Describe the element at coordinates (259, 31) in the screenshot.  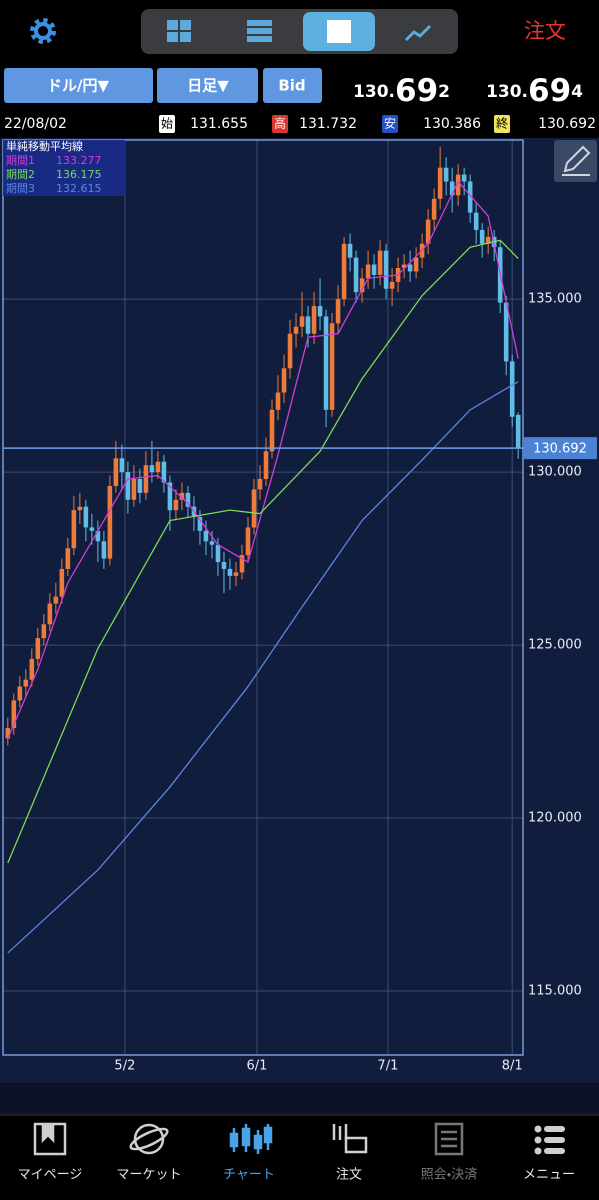
I see `view-list-button` at that location.